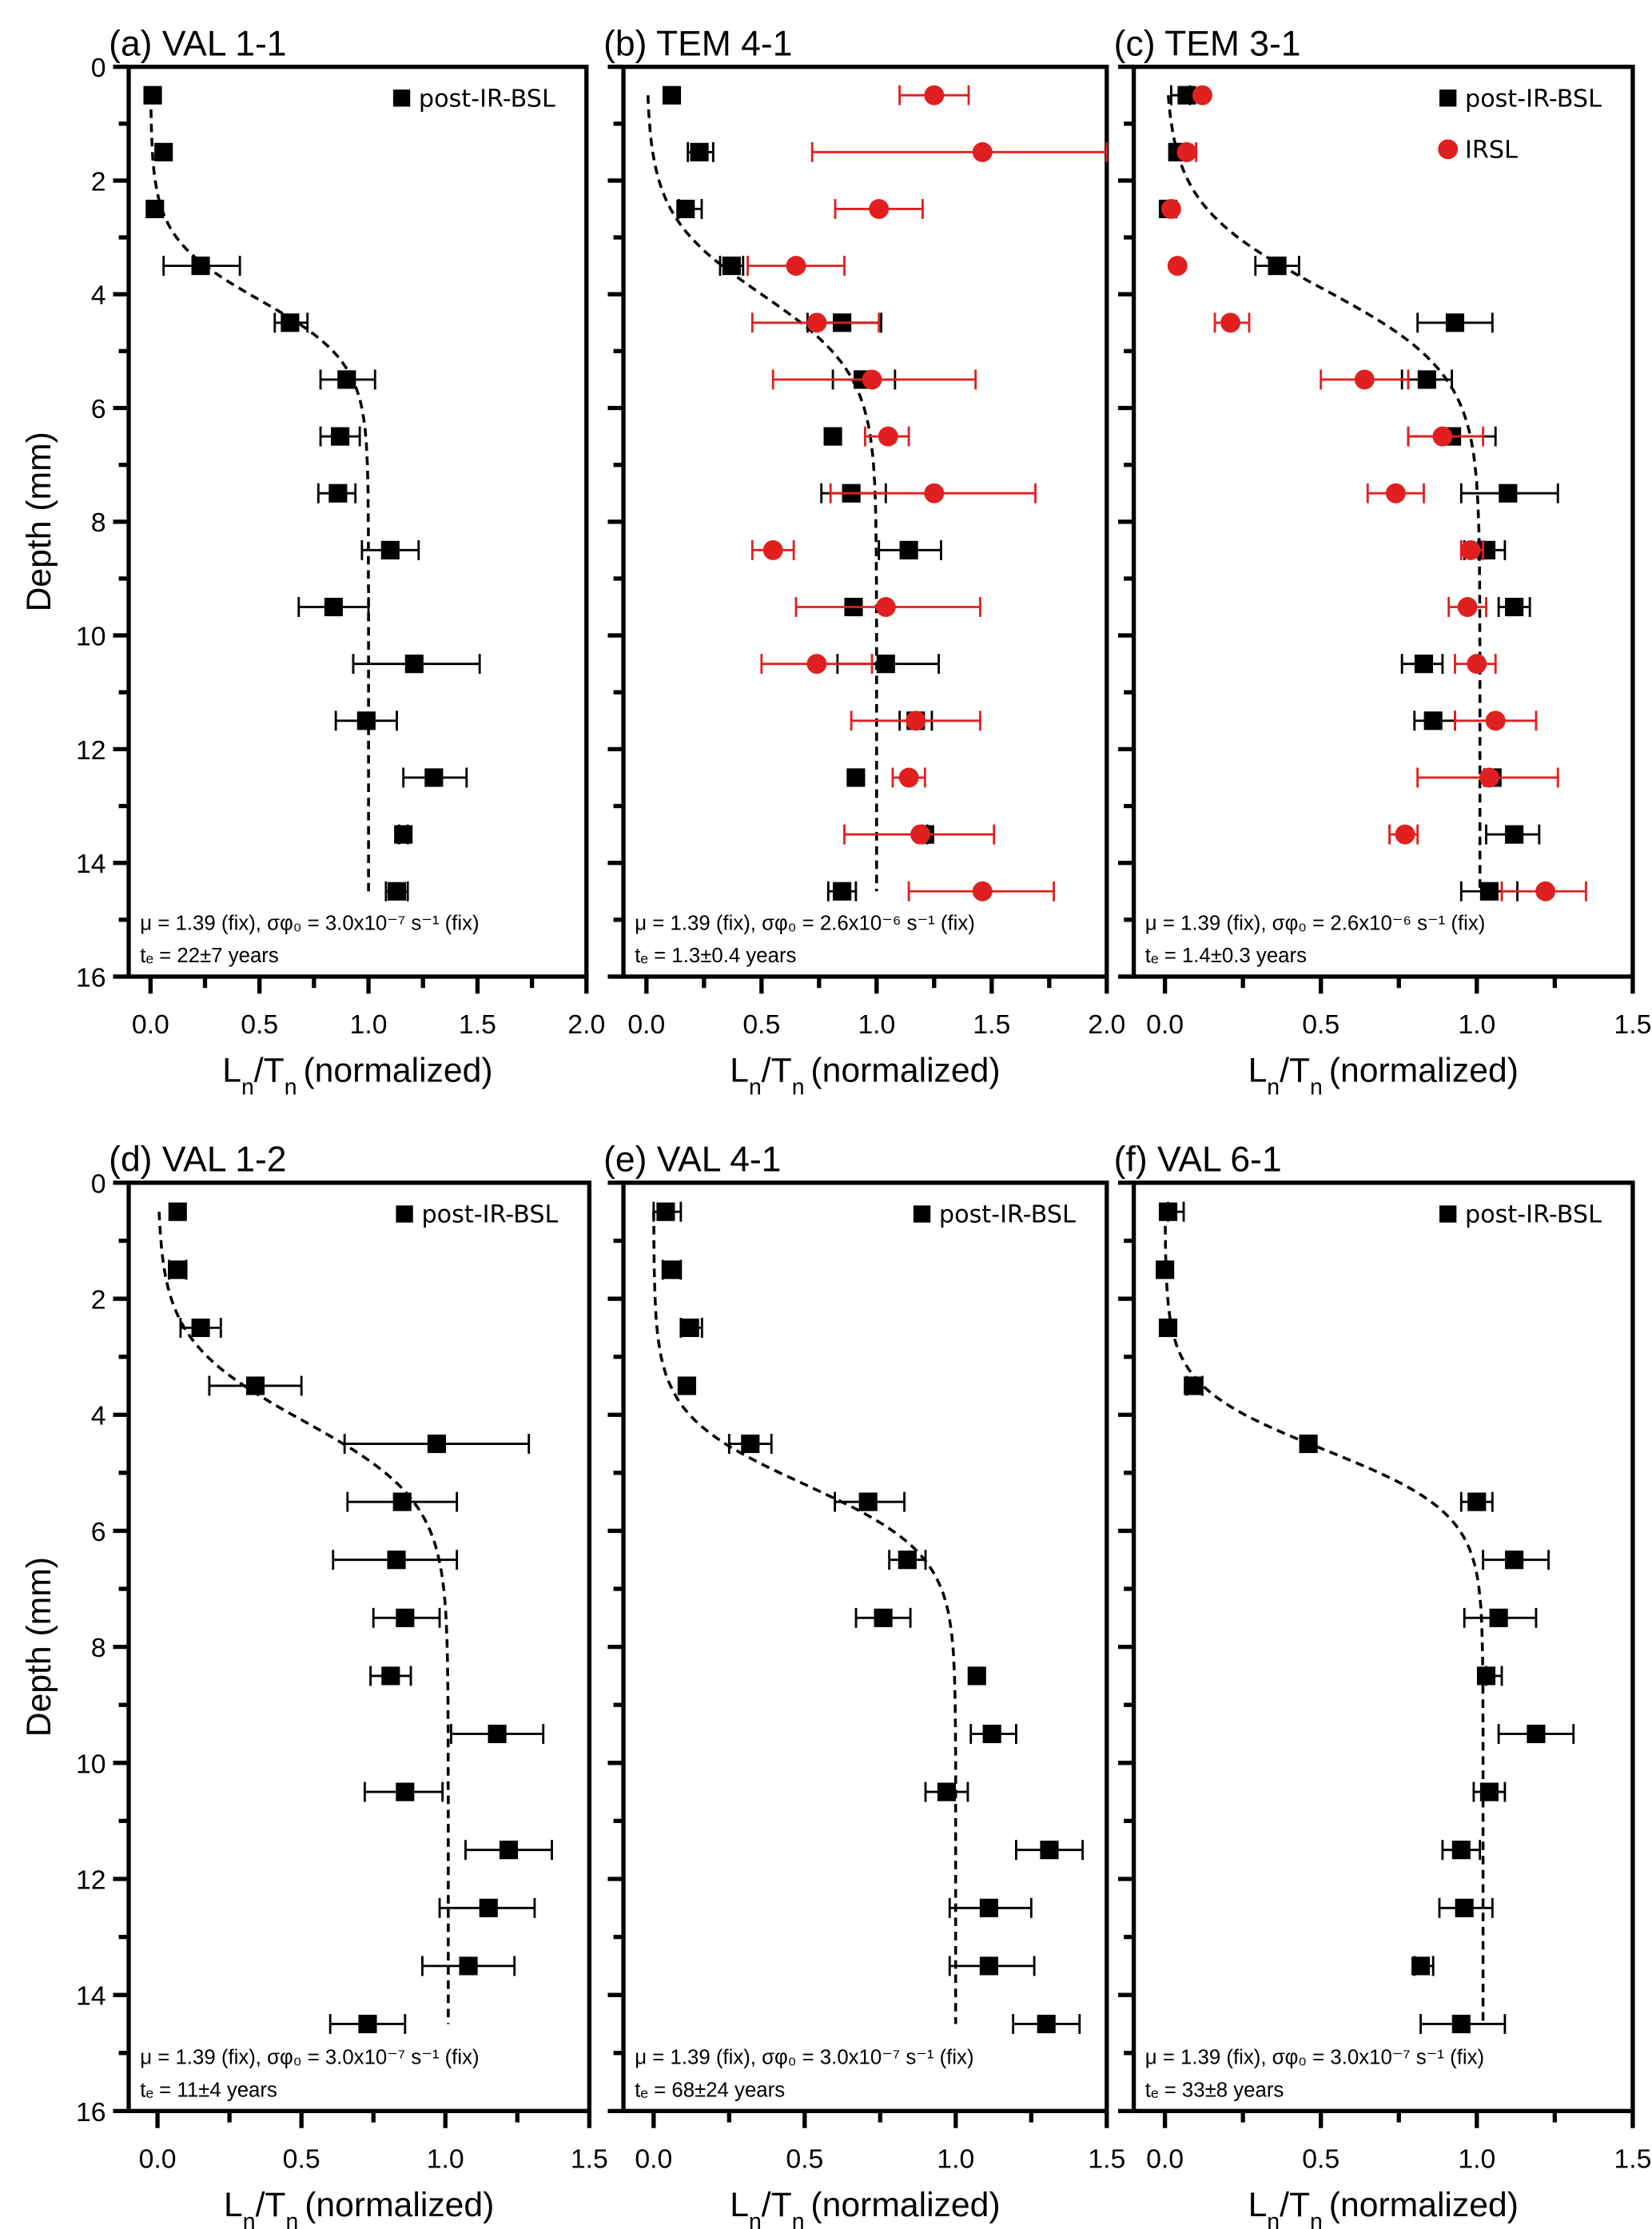 This screenshot has width=1652, height=2229. What do you see at coordinates (1214, 2091) in the screenshot?
I see `exposure-age: tₑ = 33±8 years` at bounding box center [1214, 2091].